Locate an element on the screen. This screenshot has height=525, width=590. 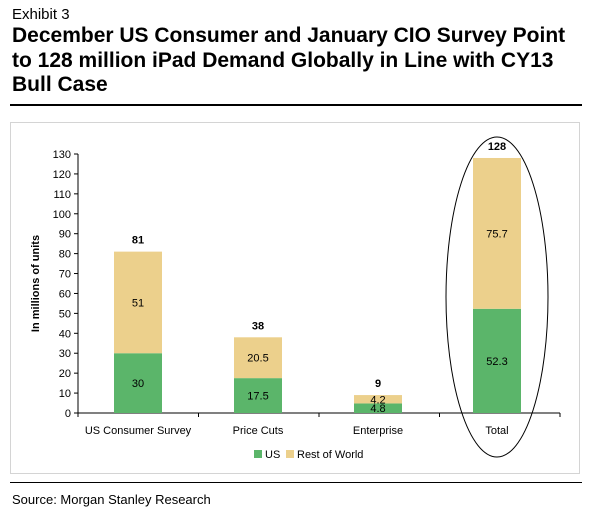
legend-swatch-us is located at coordinates (258, 454).